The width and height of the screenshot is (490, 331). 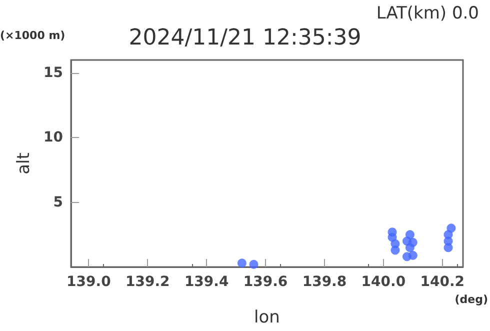 I want to click on text: (×1000 m), so click(x=33, y=35).